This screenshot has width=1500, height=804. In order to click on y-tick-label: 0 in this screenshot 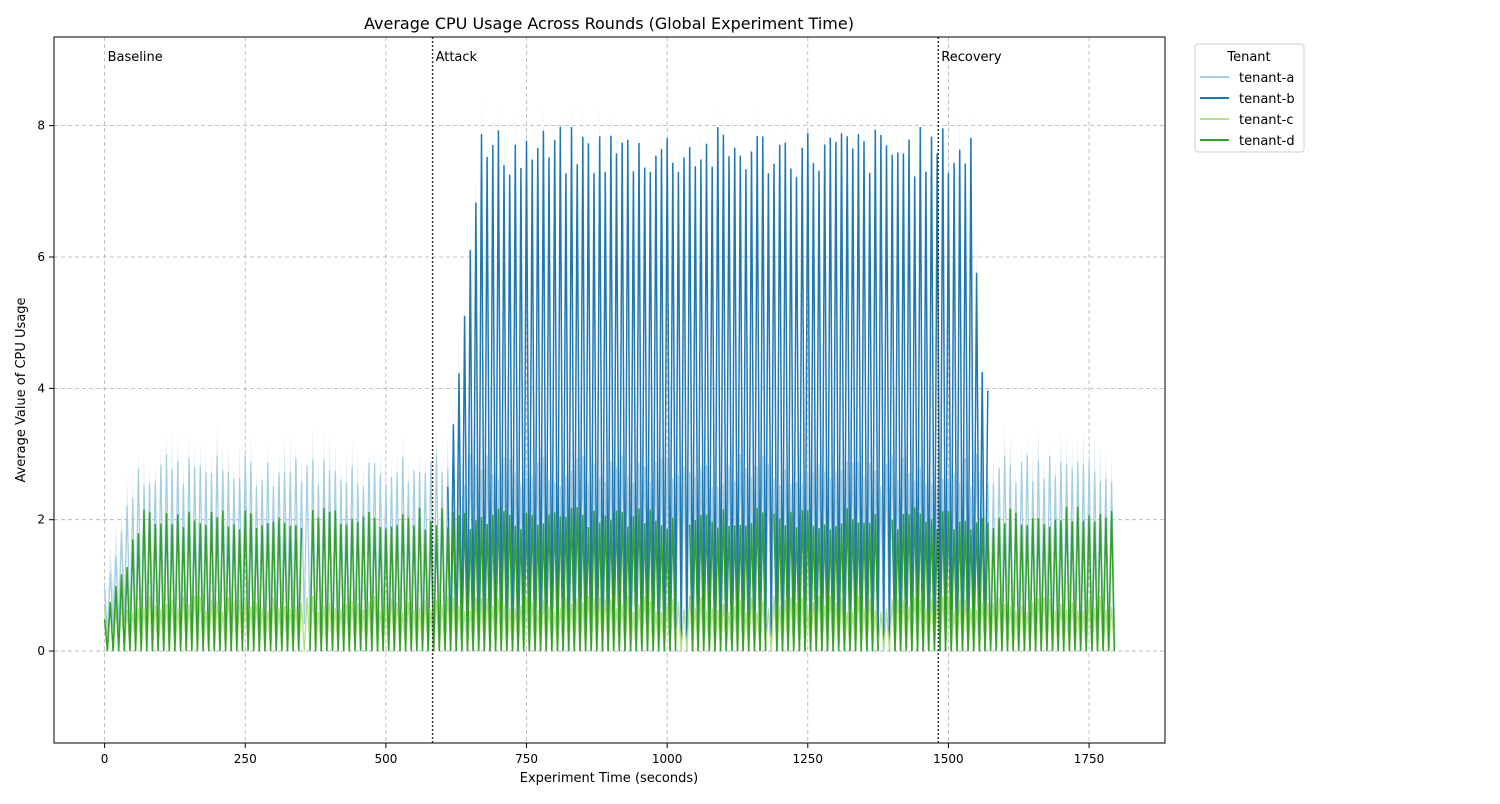, I will do `click(41, 651)`.